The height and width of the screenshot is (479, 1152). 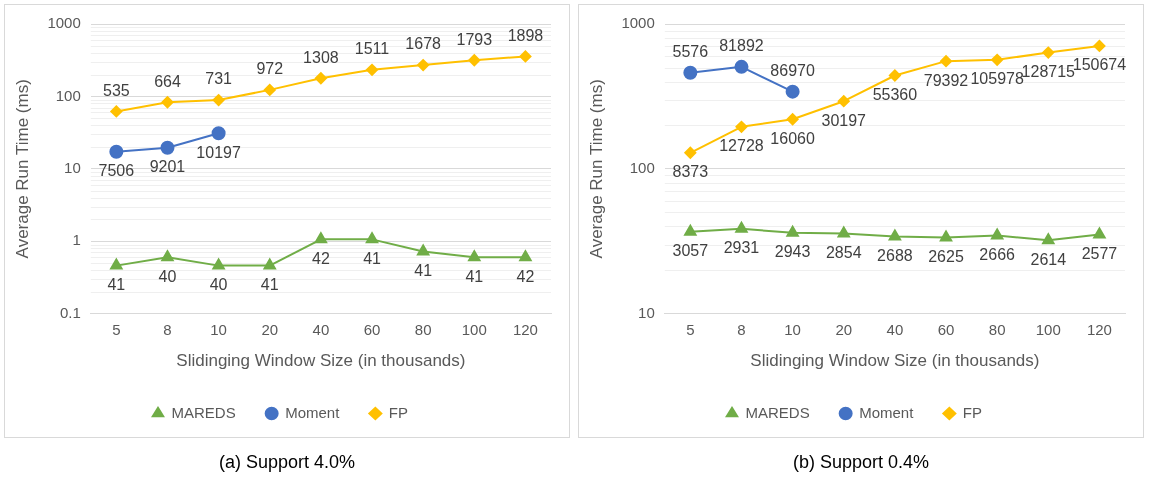 I want to click on annotation: 1793, so click(x=474, y=39).